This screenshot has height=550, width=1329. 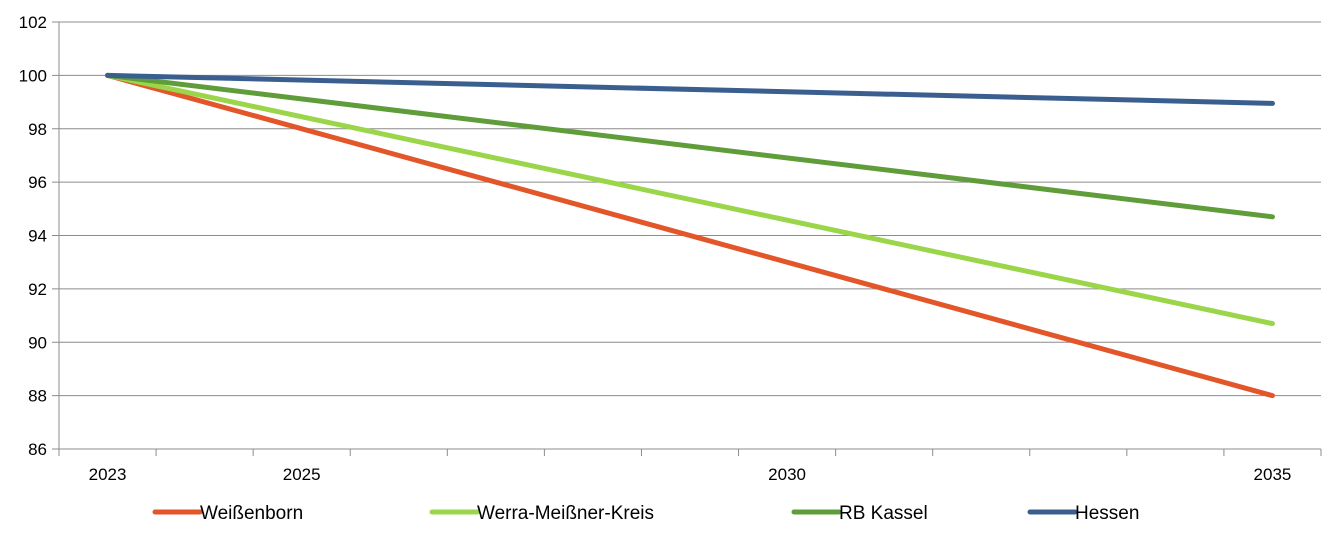 What do you see at coordinates (302, 474) in the screenshot?
I see `x-tick-label: 2025` at bounding box center [302, 474].